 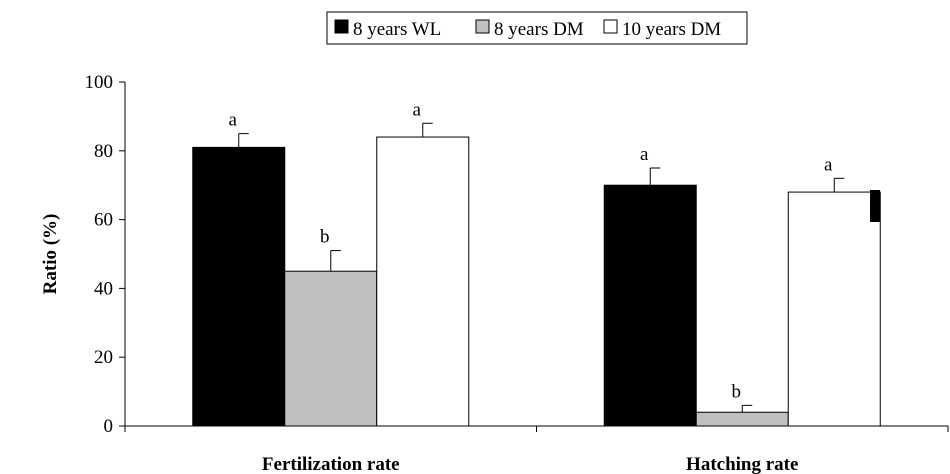 I want to click on y-axis-title: Ratio (%), so click(x=50, y=254).